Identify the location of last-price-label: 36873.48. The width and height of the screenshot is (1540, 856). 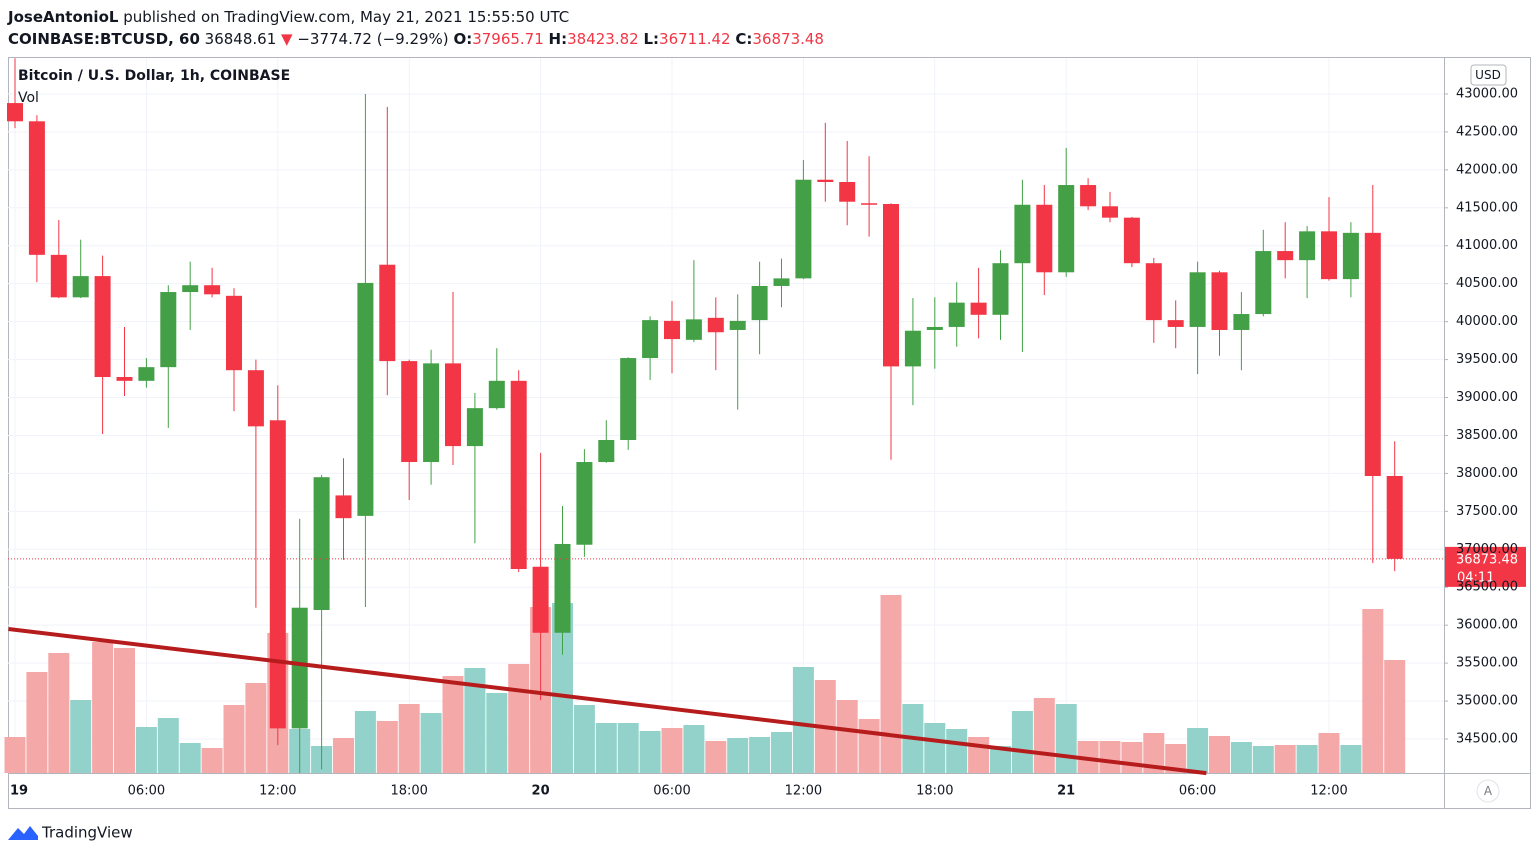
(1487, 559).